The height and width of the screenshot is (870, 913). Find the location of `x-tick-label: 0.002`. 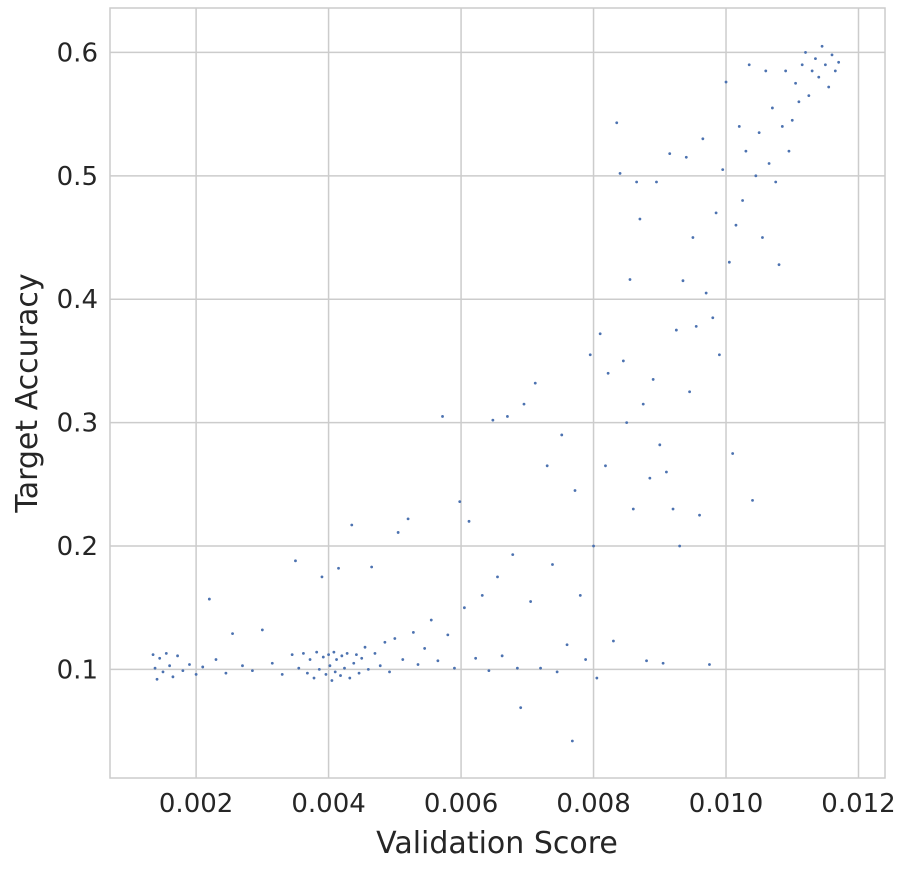

x-tick-label: 0.002 is located at coordinates (196, 804).